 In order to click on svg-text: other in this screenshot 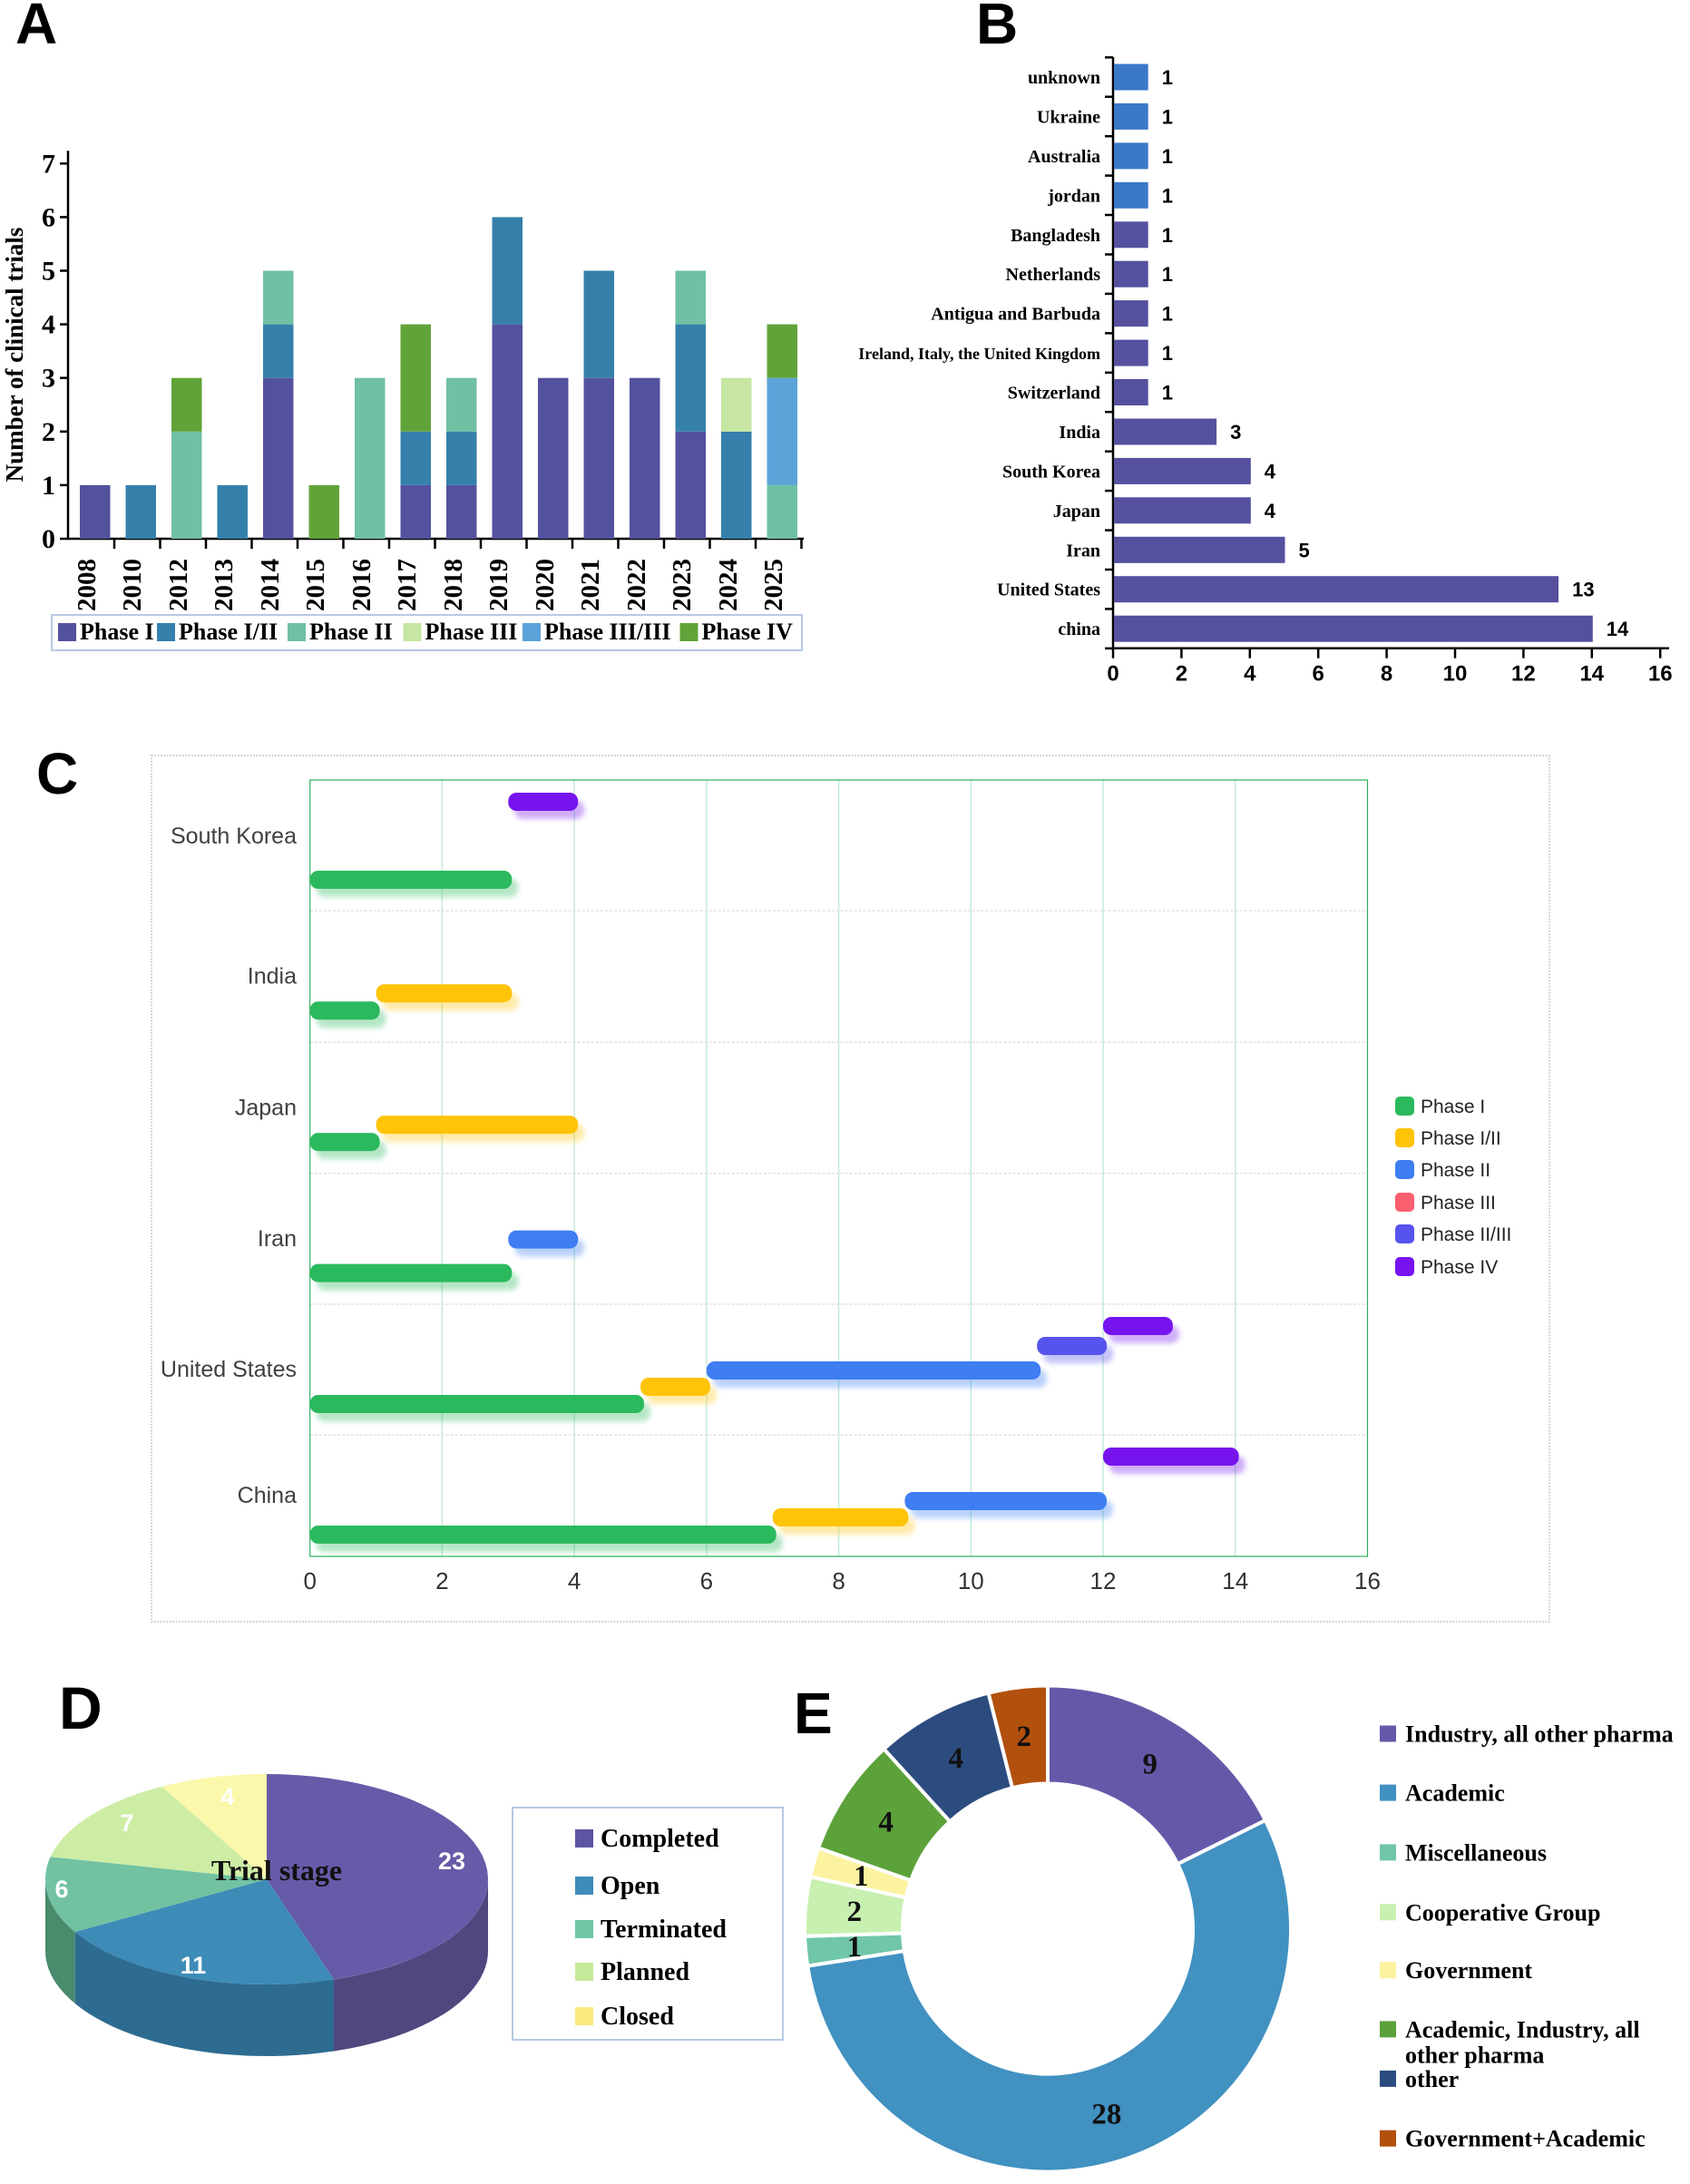, I will do `click(1432, 2079)`.